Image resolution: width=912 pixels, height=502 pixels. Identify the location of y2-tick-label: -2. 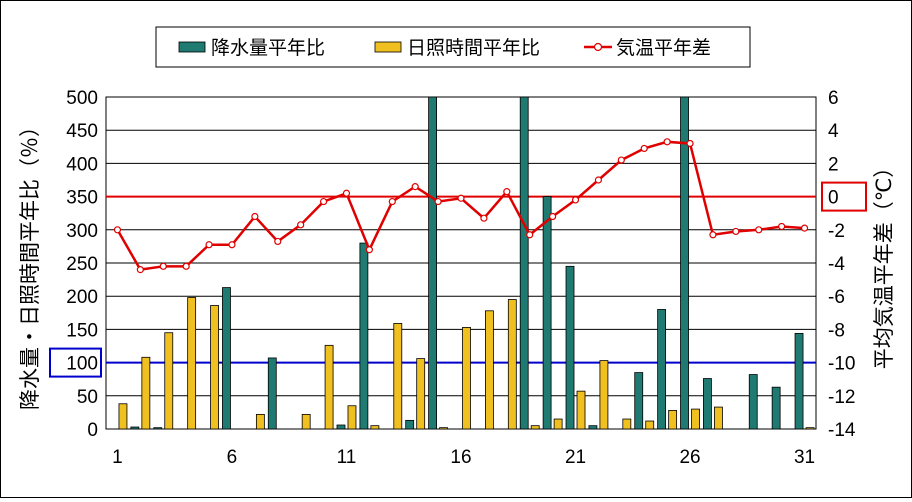
(836, 231).